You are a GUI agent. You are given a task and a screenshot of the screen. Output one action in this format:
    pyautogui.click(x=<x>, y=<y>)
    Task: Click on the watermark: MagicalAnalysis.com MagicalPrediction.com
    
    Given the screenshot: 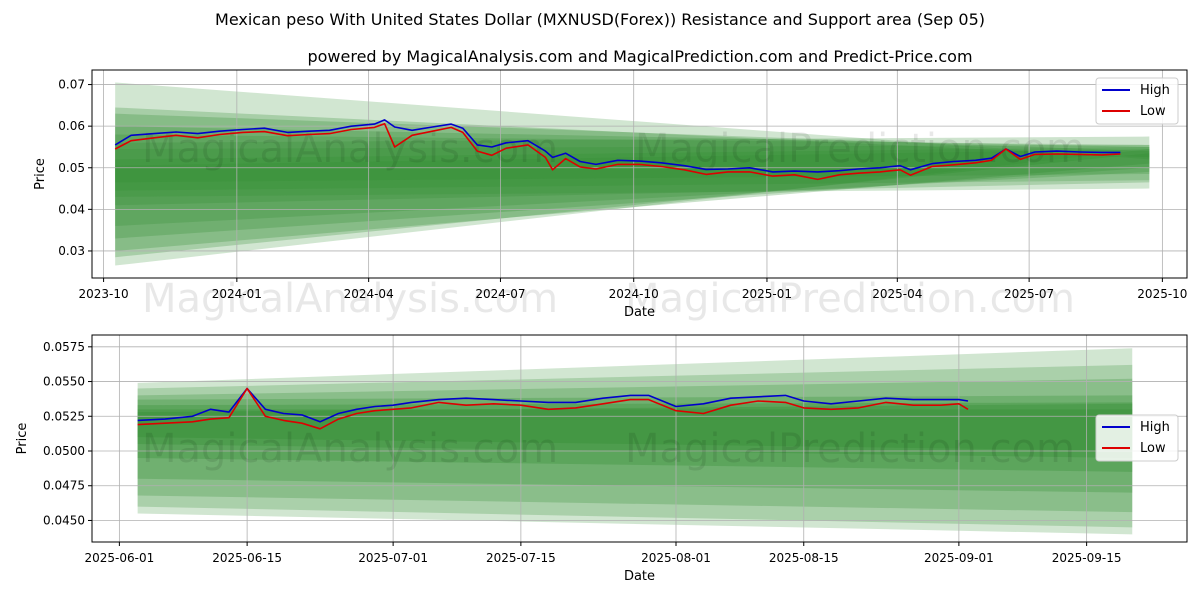 What is the action you would take?
    pyautogui.click(x=608, y=449)
    